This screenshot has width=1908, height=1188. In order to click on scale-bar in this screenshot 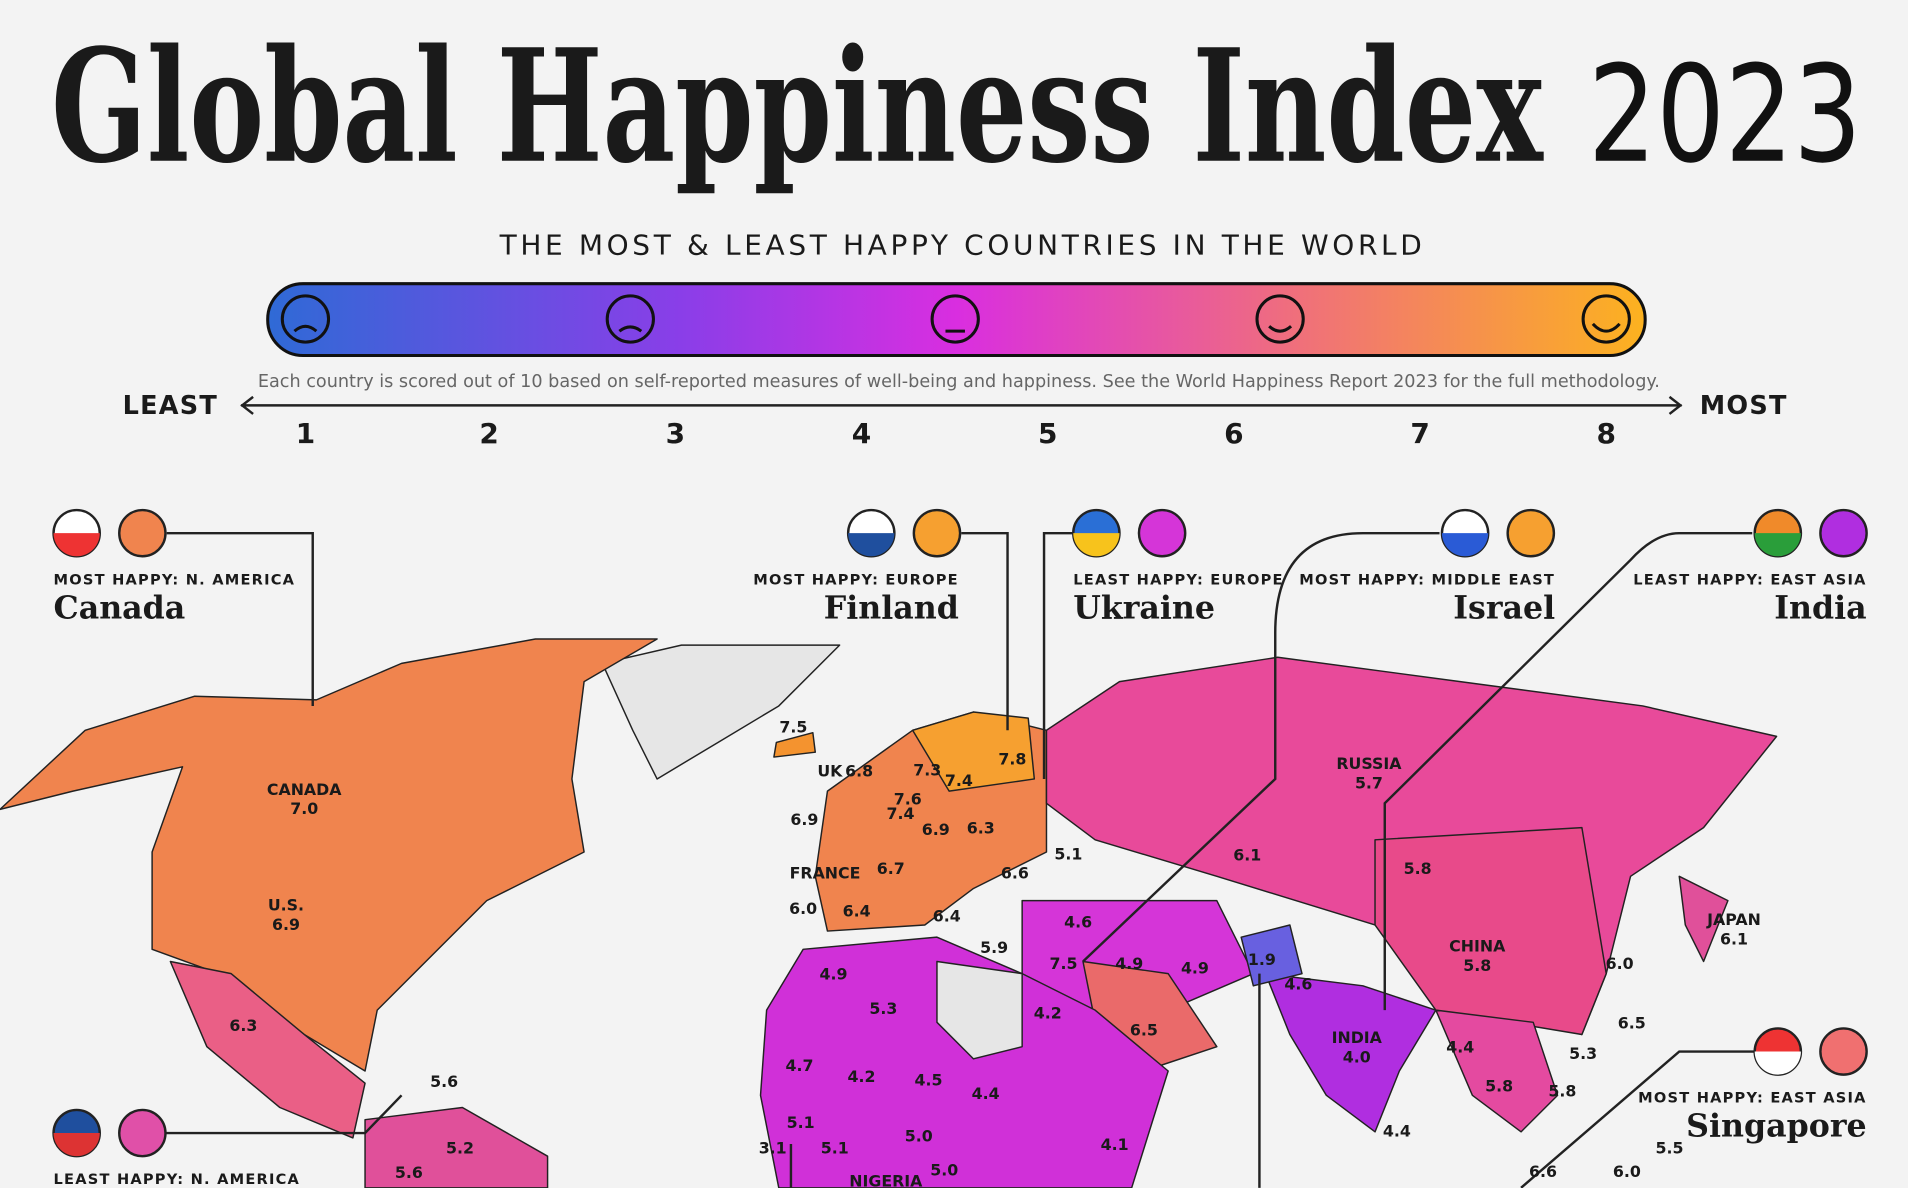, I will do `click(956, 320)`.